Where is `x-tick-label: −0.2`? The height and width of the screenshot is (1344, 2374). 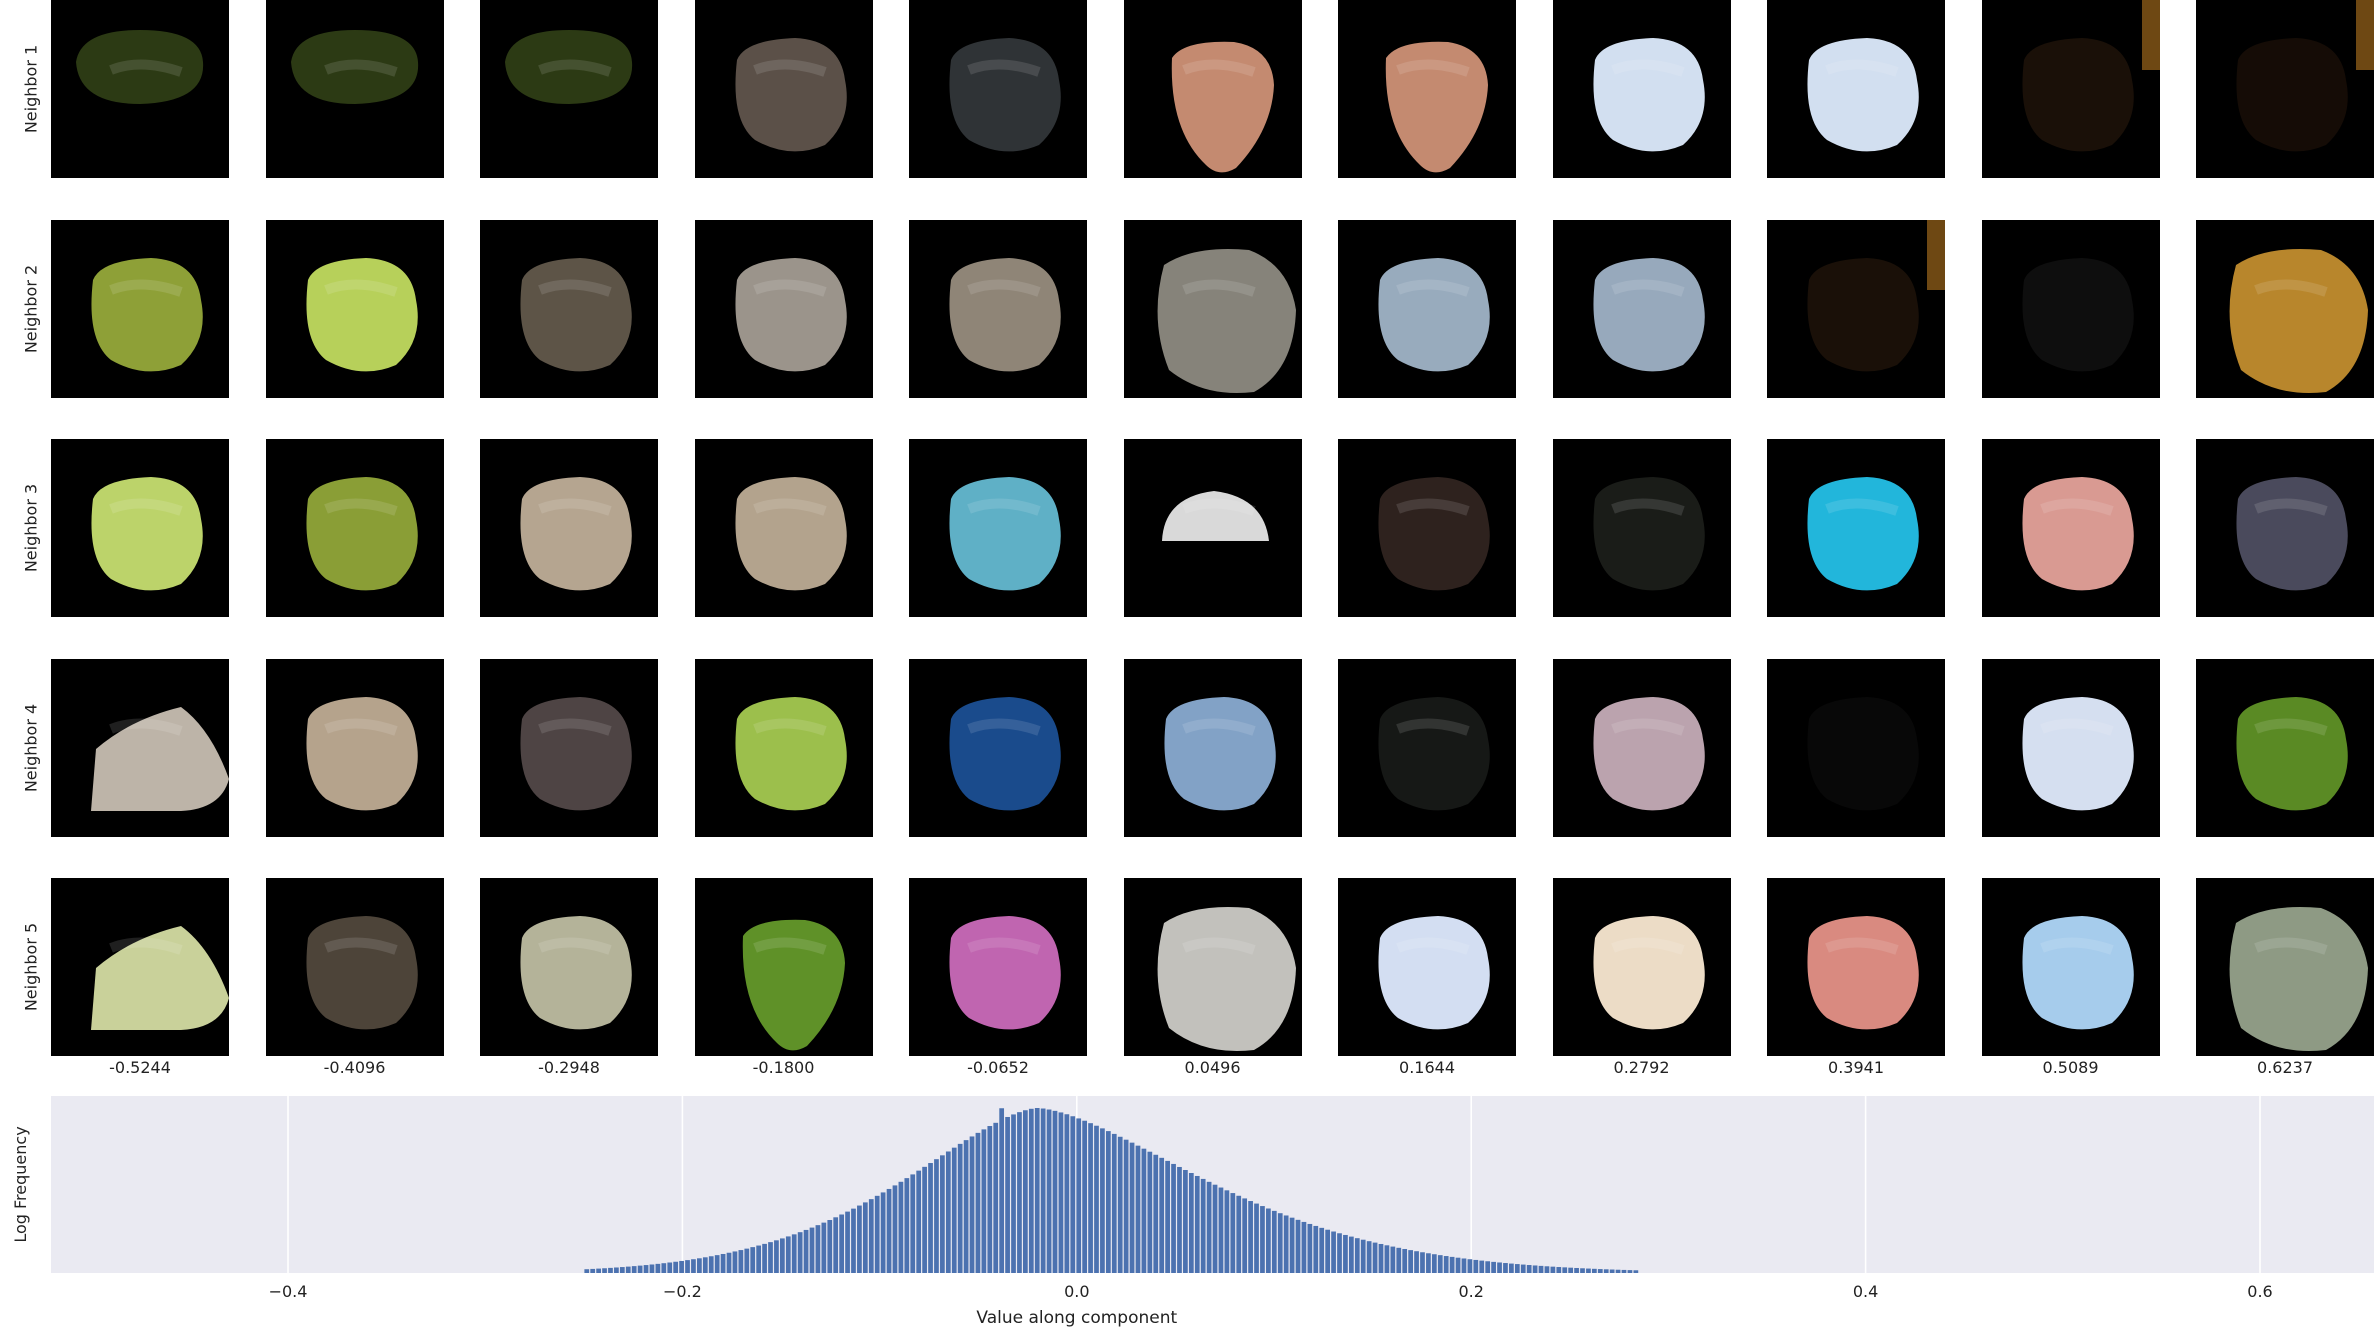
x-tick-label: −0.2 is located at coordinates (682, 1291).